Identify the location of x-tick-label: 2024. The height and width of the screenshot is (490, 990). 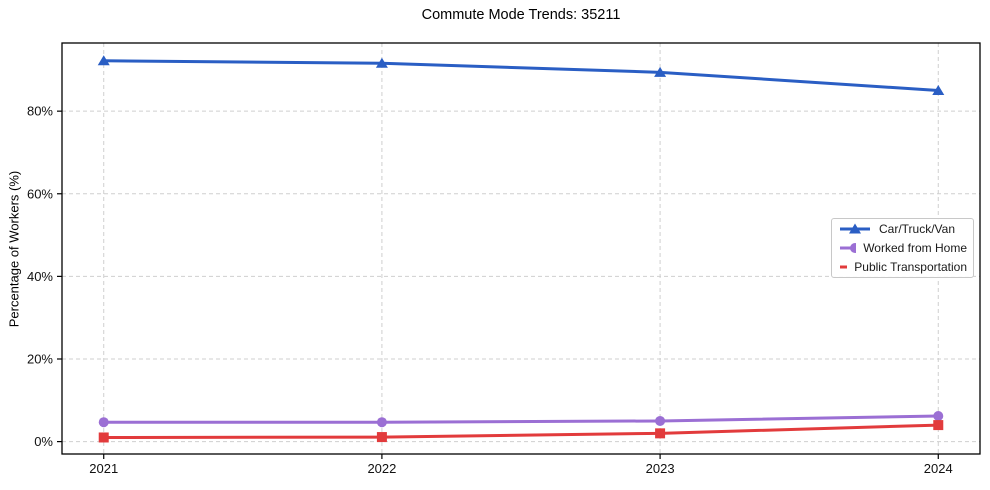
(938, 468).